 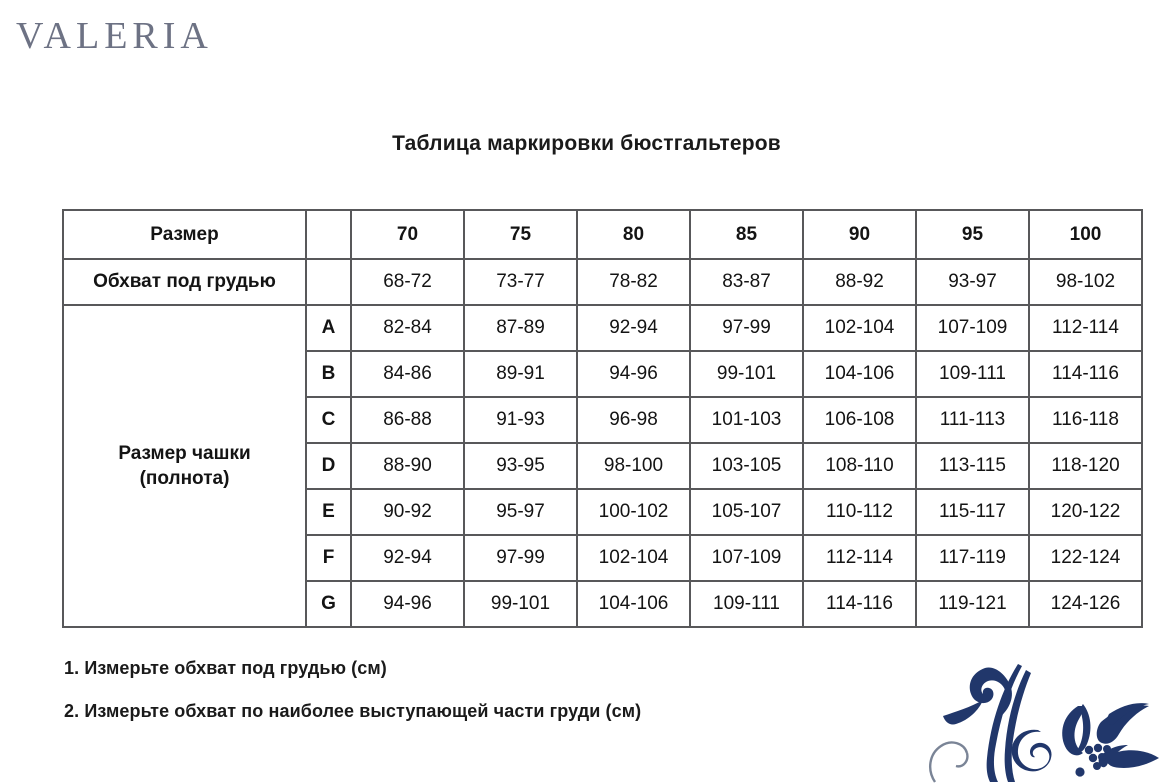 What do you see at coordinates (972, 512) in the screenshot?
I see `cup-e-value-95: 115-117` at bounding box center [972, 512].